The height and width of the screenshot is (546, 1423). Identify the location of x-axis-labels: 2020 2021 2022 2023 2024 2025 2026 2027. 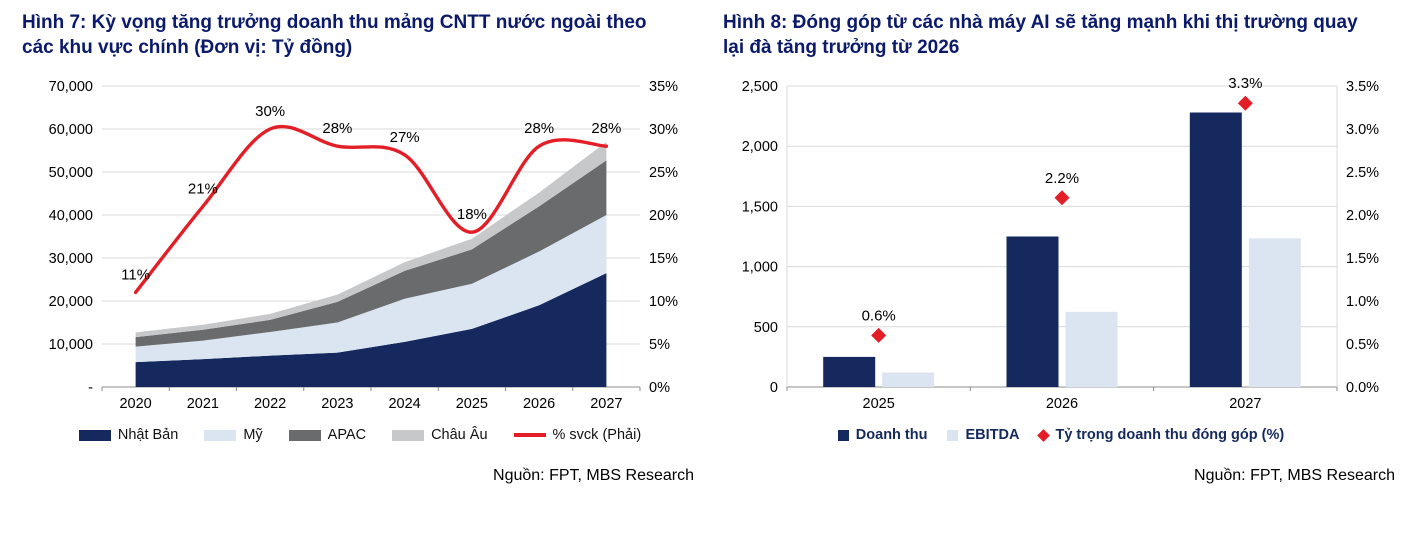
(370, 404).